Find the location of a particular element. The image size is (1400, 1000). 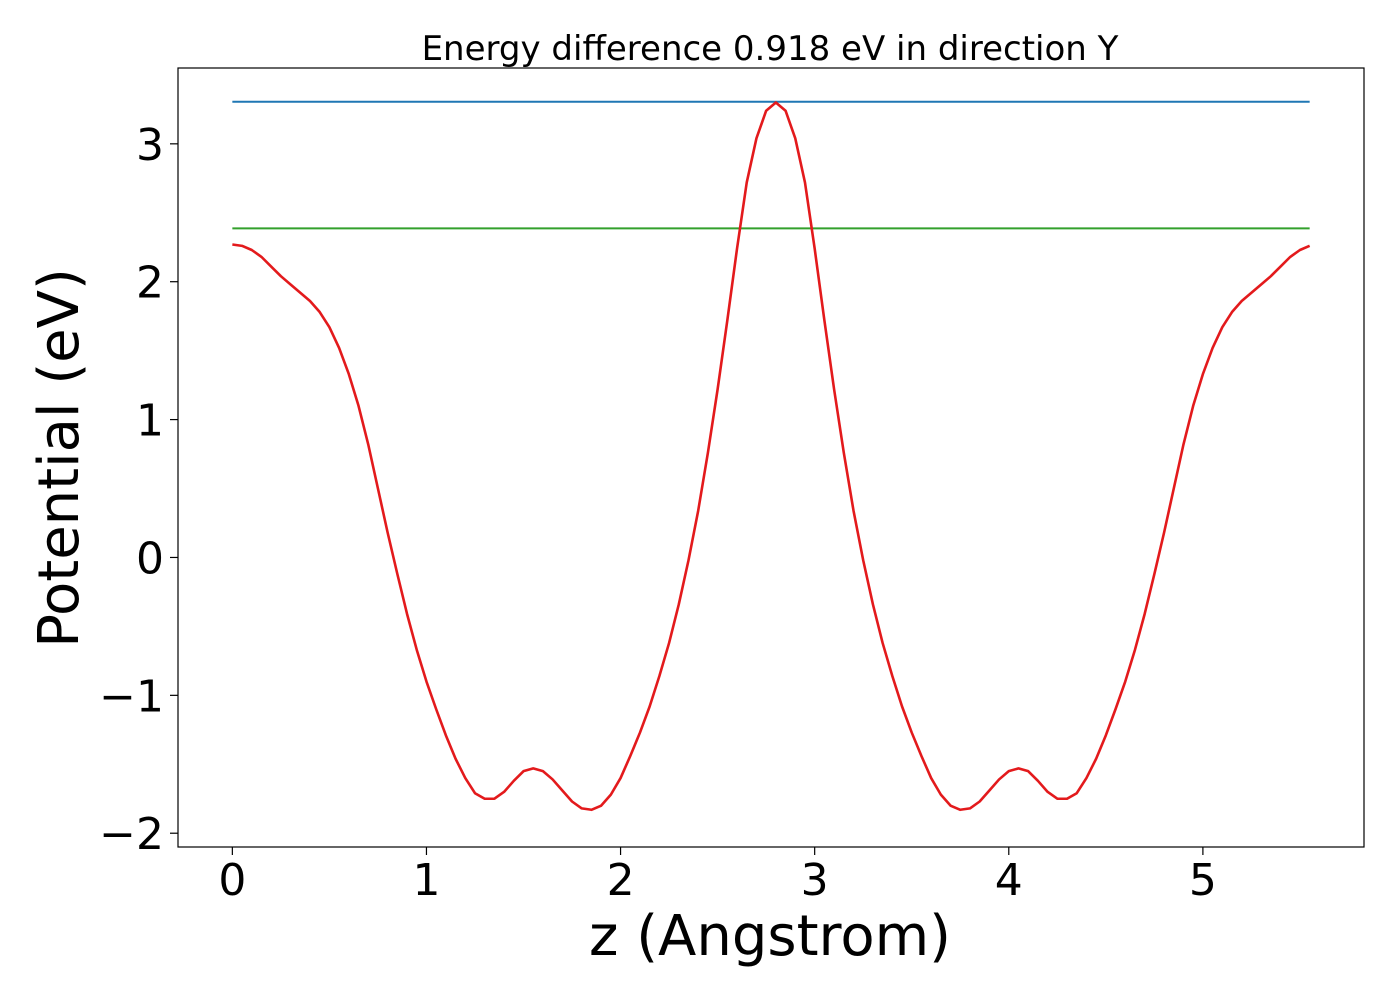

x-tick-label-3: 3 is located at coordinates (815, 880).